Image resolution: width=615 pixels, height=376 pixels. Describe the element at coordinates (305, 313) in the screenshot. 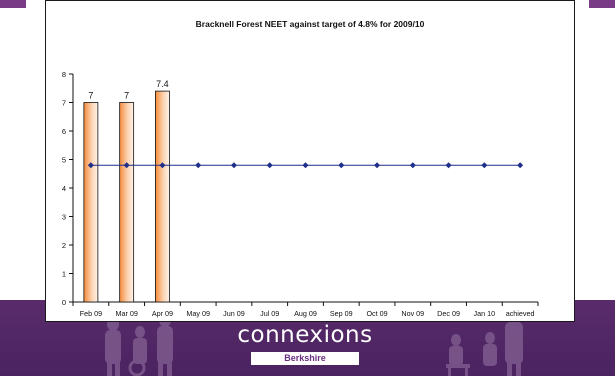

I see `x-tick-label: Aug 09` at that location.